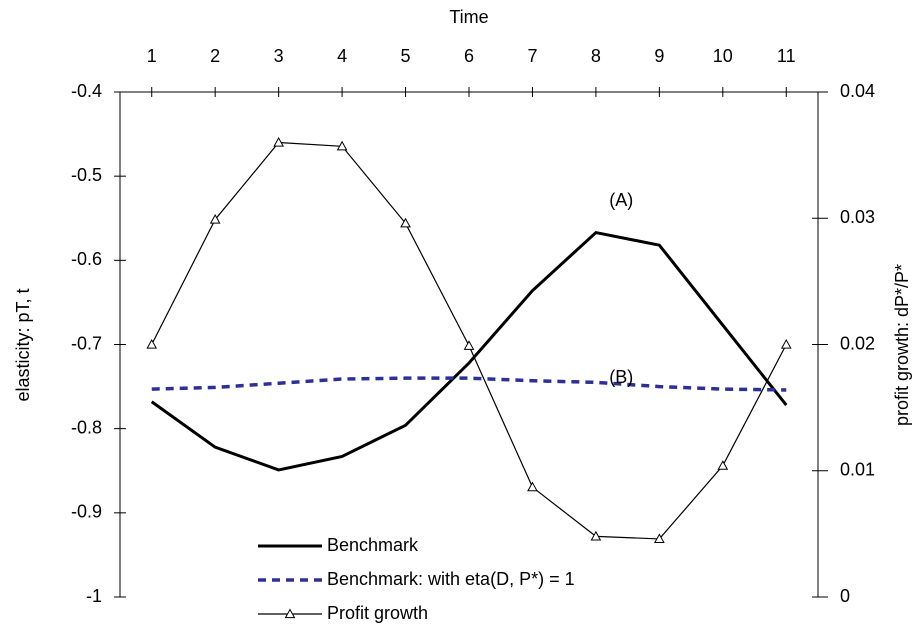  I want to click on y-tick-label: -0.4, so click(86, 91).